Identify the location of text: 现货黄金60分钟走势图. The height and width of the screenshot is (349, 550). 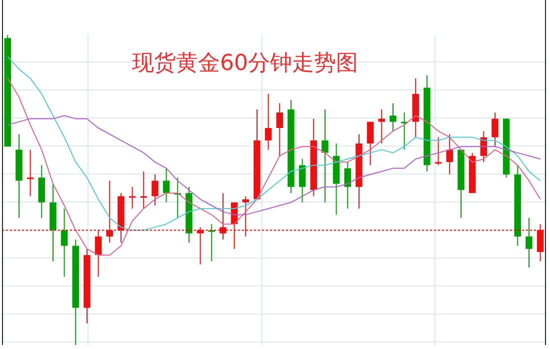
(245, 64).